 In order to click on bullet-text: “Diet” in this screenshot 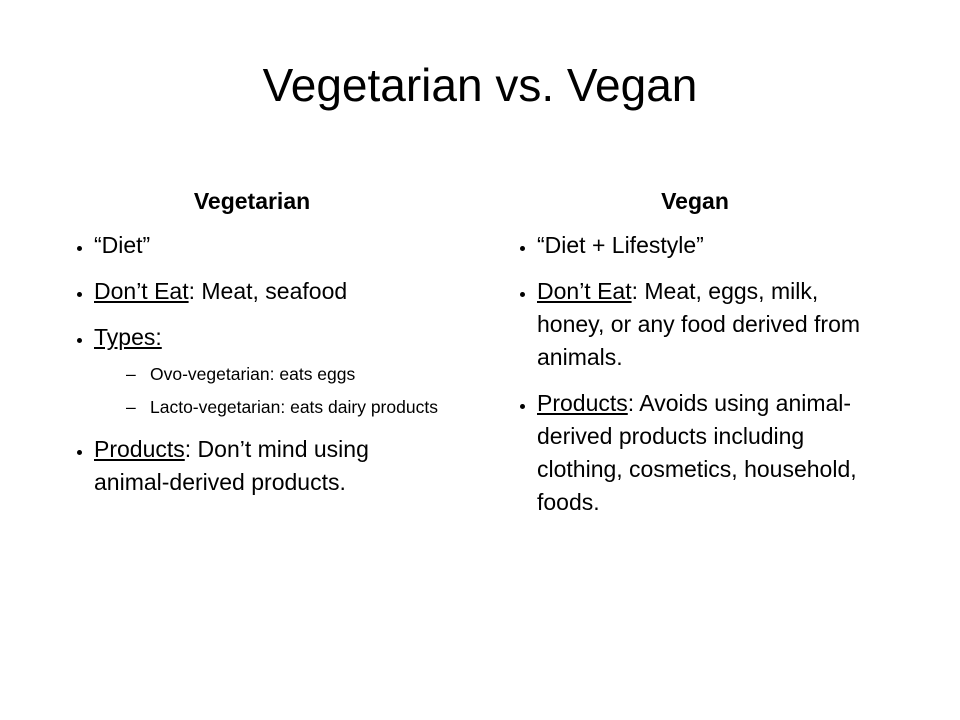, I will do `click(122, 245)`.